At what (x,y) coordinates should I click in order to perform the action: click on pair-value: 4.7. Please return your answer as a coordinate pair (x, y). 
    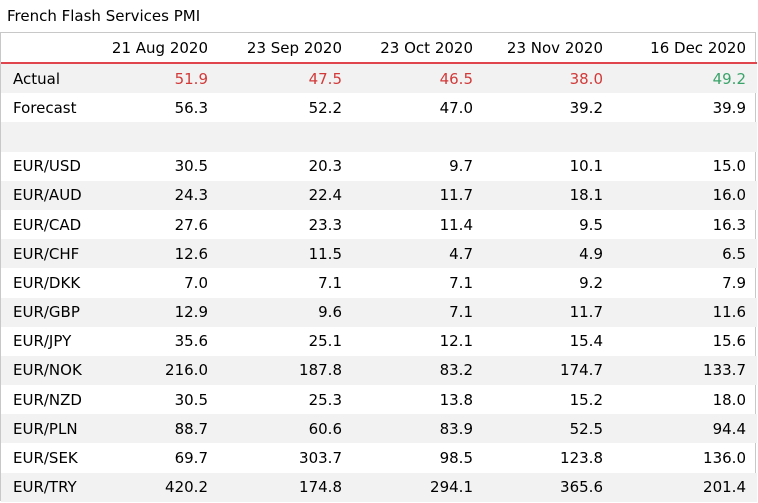
    Looking at the image, I should click on (418, 254).